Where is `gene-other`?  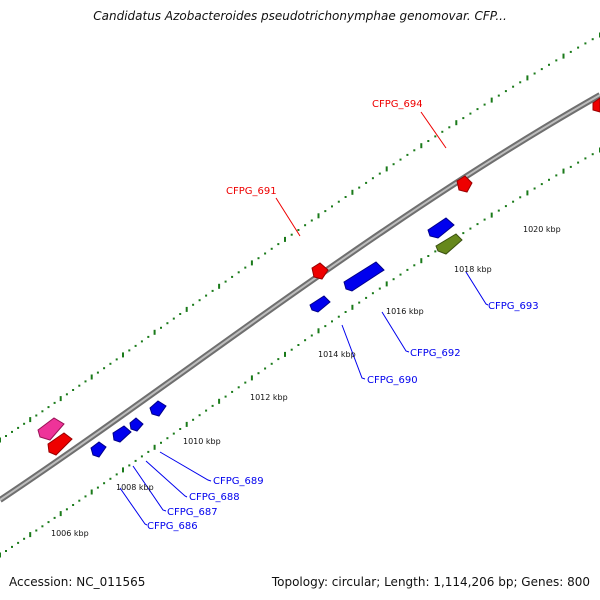 gene-other is located at coordinates (51, 429).